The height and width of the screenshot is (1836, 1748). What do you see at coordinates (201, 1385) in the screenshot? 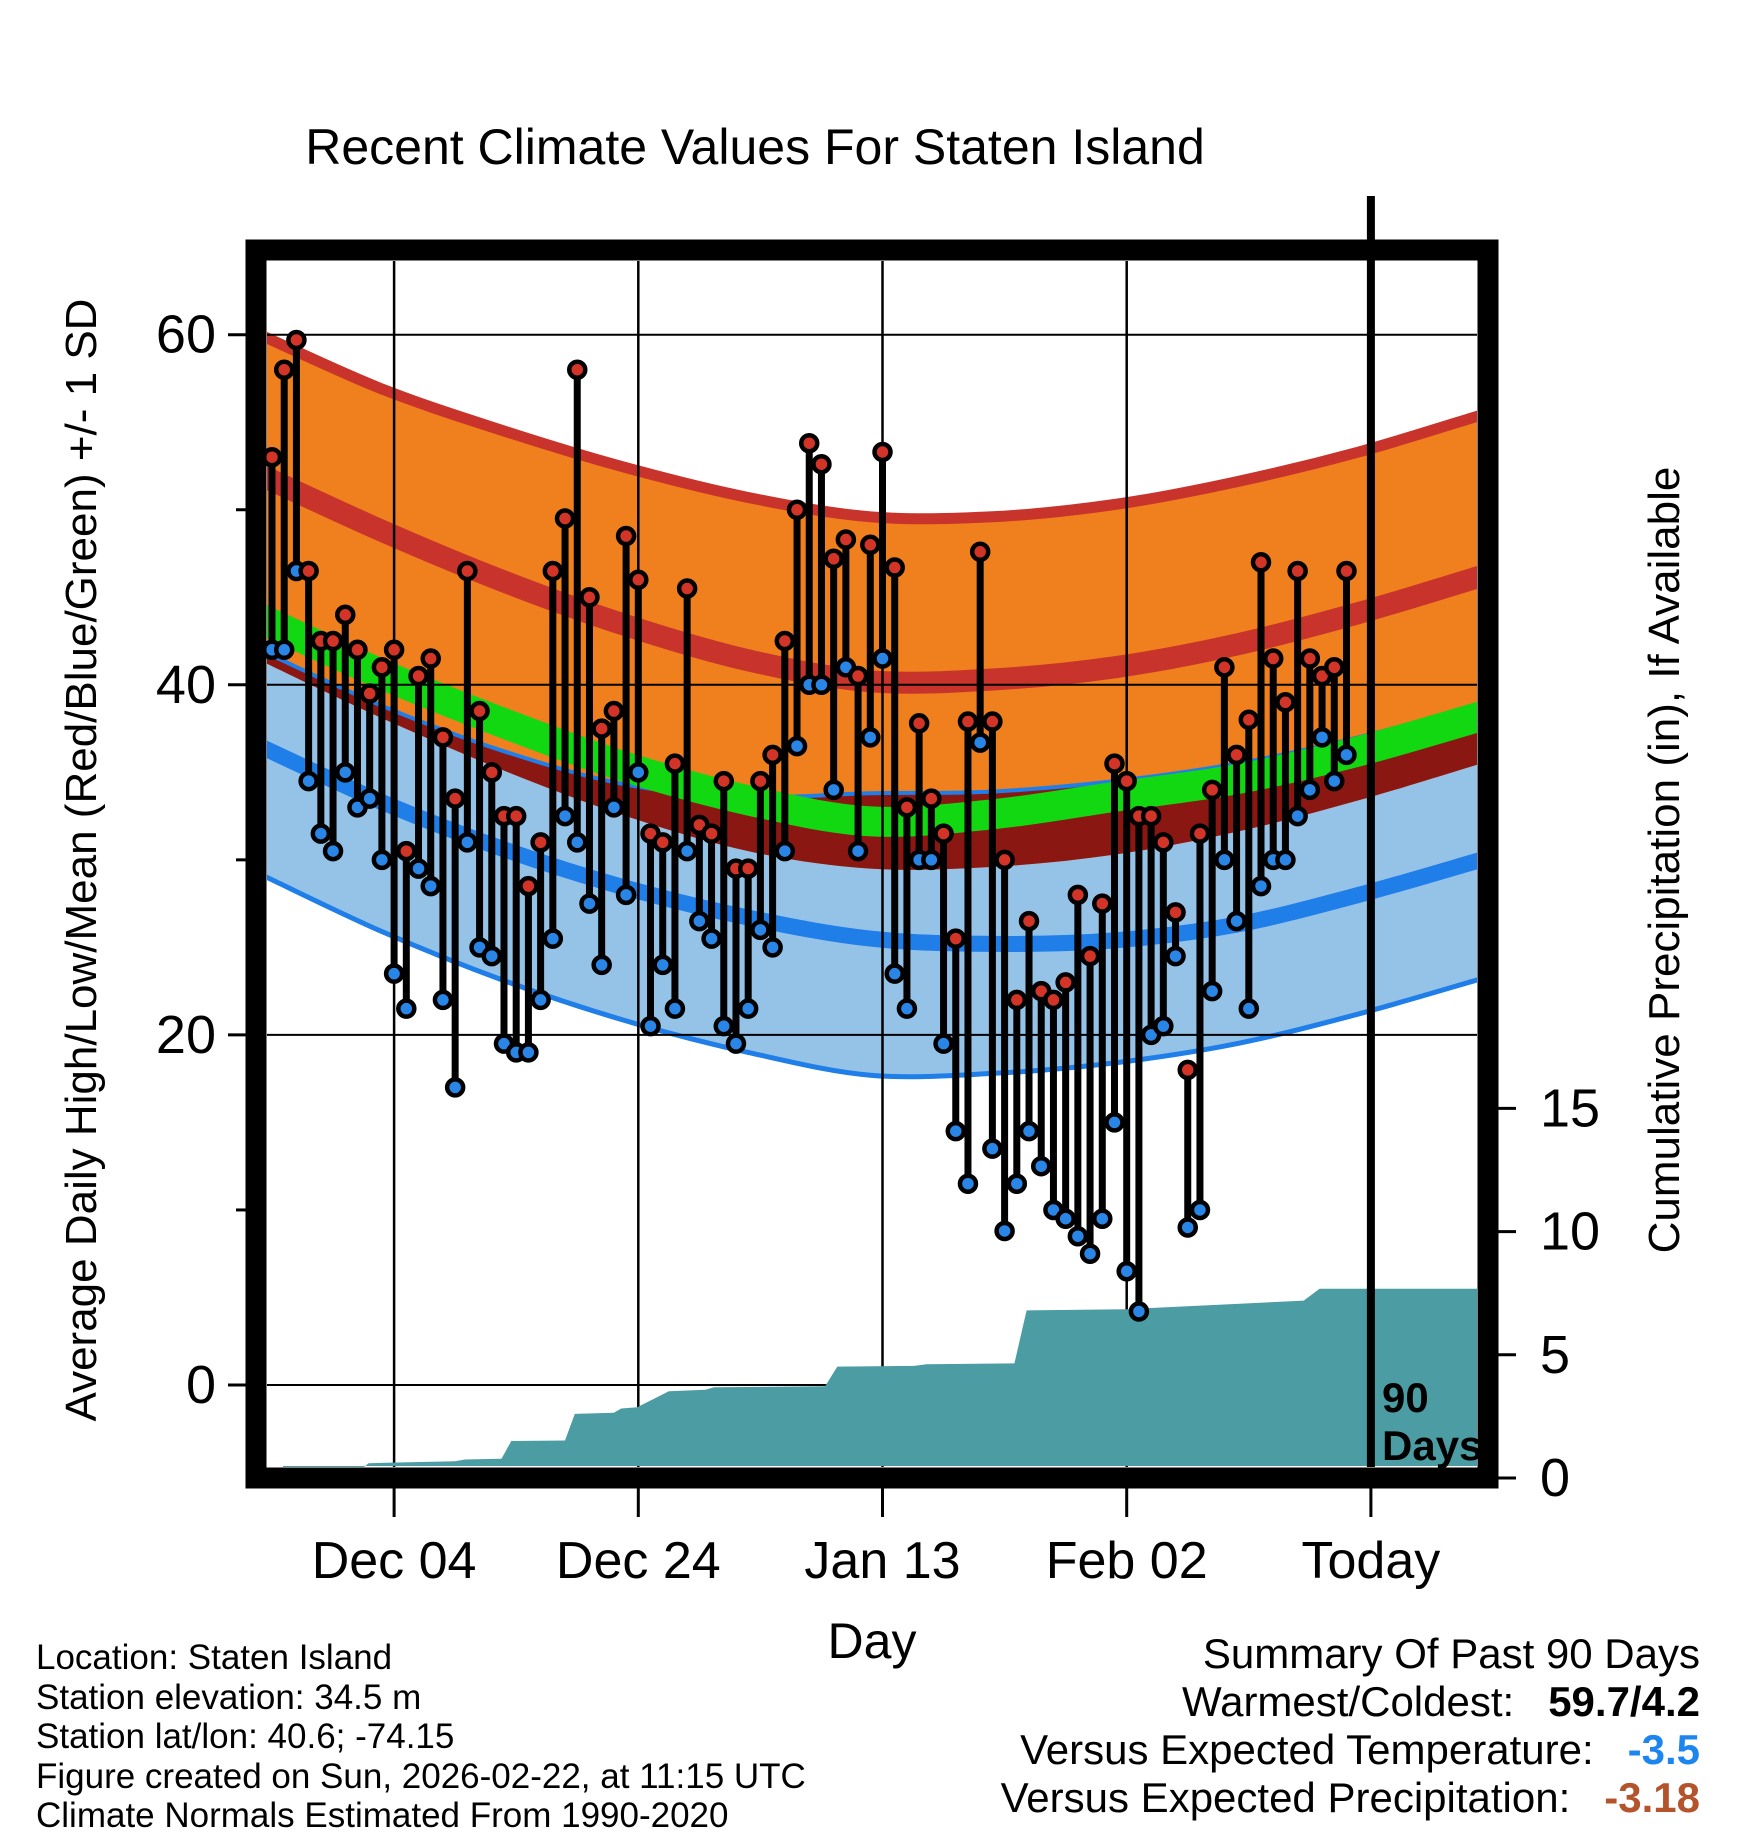
I see `left-tick-label: 0` at bounding box center [201, 1385].